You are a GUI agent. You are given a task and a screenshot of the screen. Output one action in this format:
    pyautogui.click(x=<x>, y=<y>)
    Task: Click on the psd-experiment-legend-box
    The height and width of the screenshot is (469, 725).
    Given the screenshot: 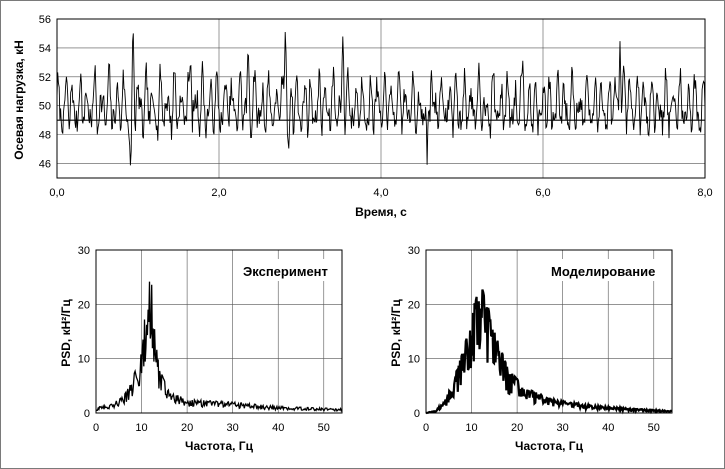 What is the action you would take?
    pyautogui.click(x=286, y=270)
    